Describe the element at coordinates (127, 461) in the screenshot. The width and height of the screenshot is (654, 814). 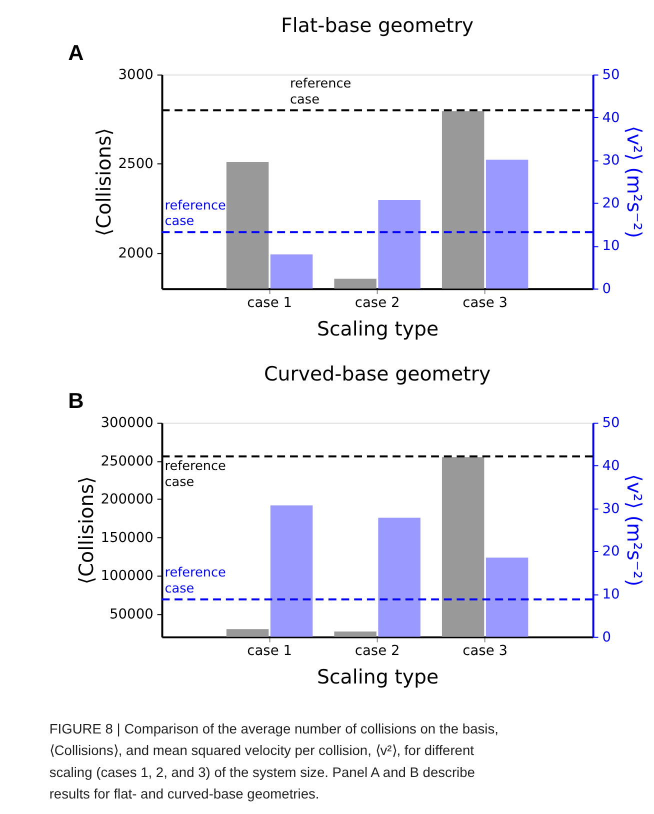
I see `y-tick-label: 250000` at that location.